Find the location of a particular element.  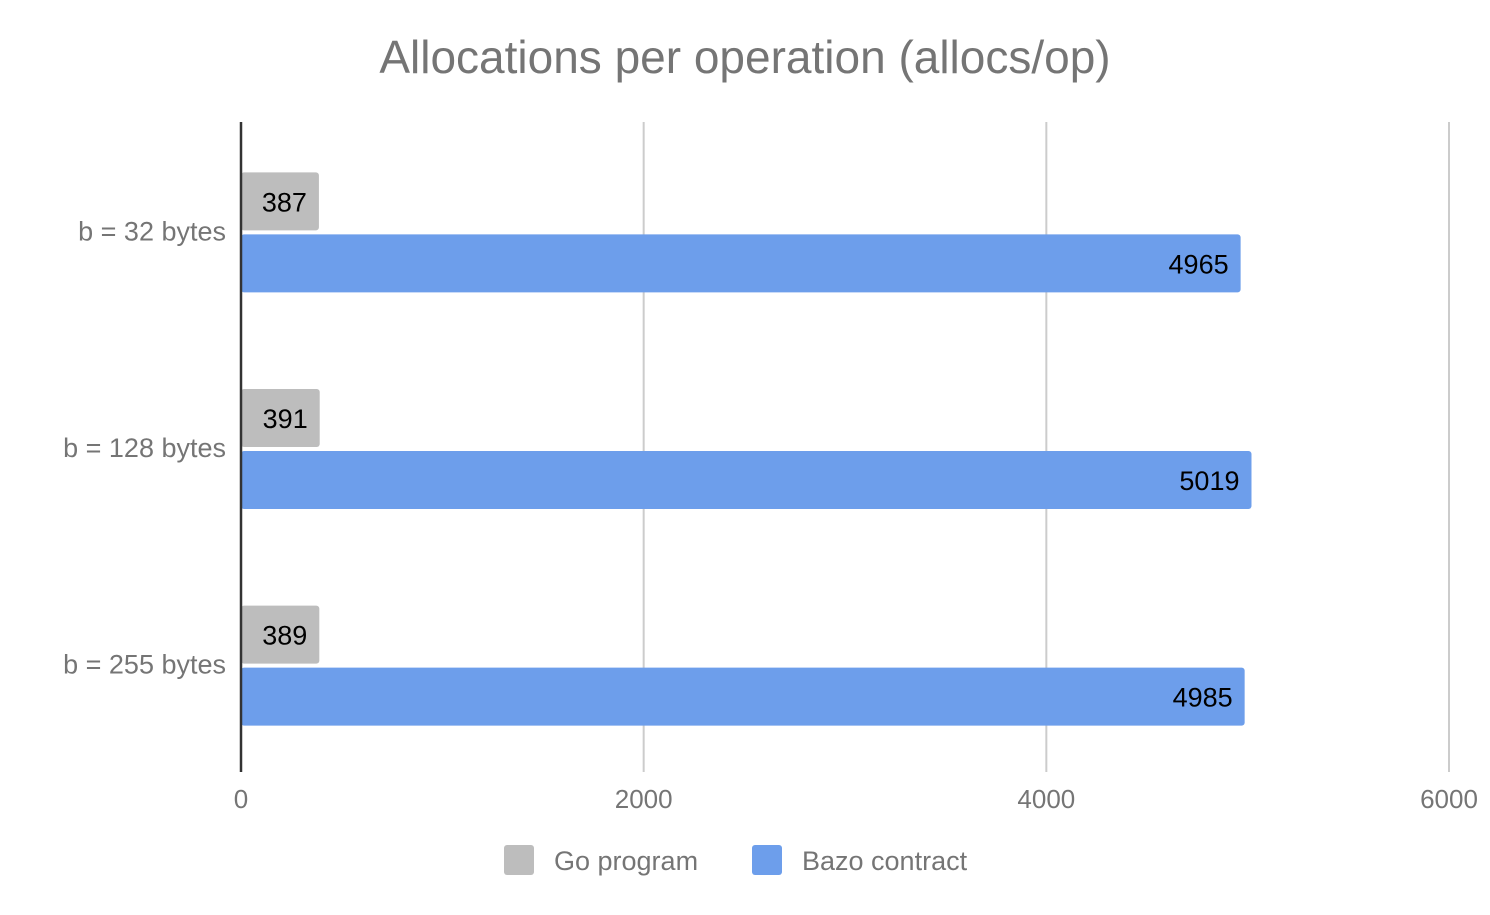

x-tick-label: 6000 is located at coordinates (1449, 799).